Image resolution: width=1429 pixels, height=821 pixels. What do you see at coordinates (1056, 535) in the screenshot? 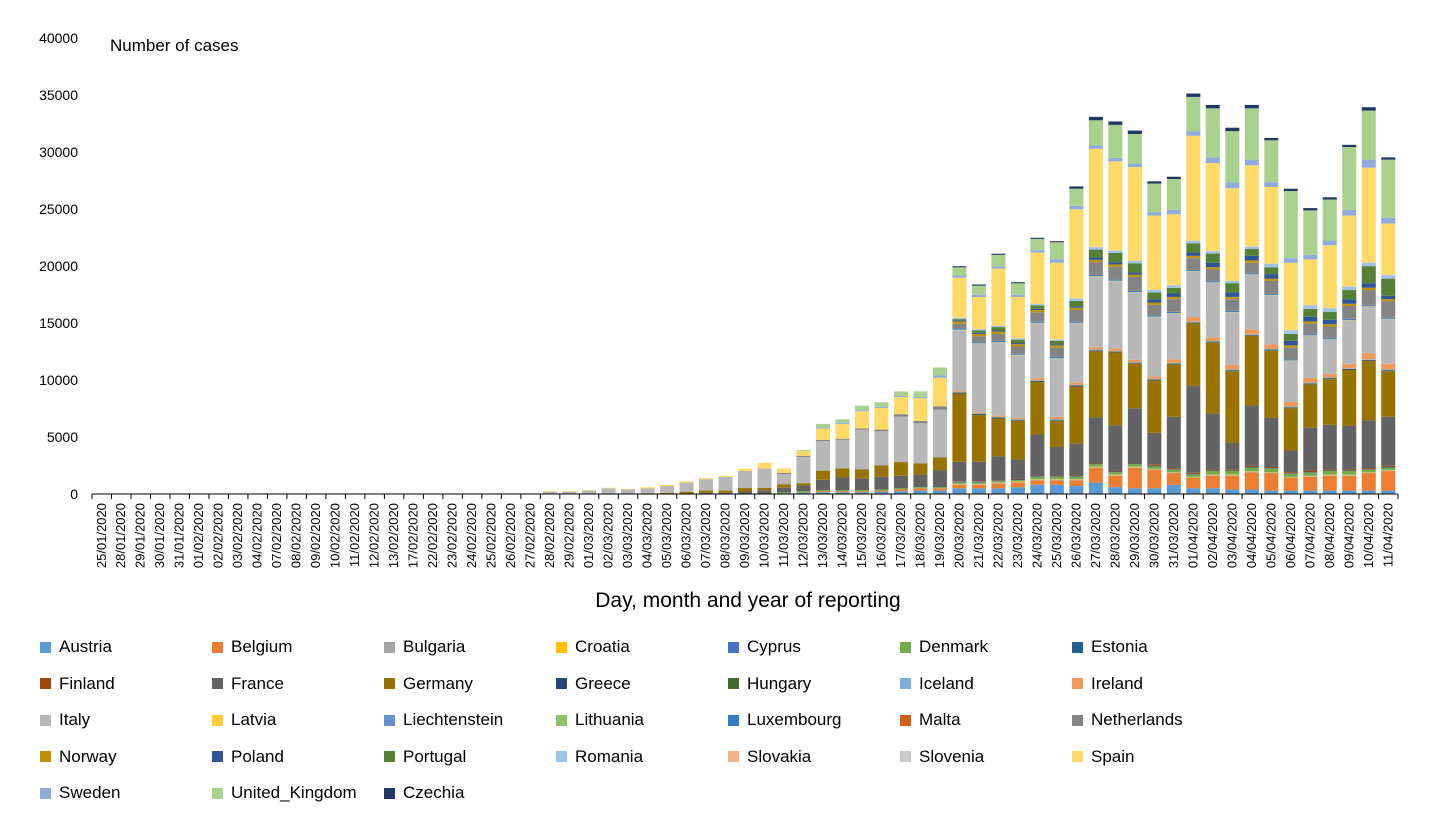
I see `x-tick-label: 25/03/2020` at bounding box center [1056, 535].